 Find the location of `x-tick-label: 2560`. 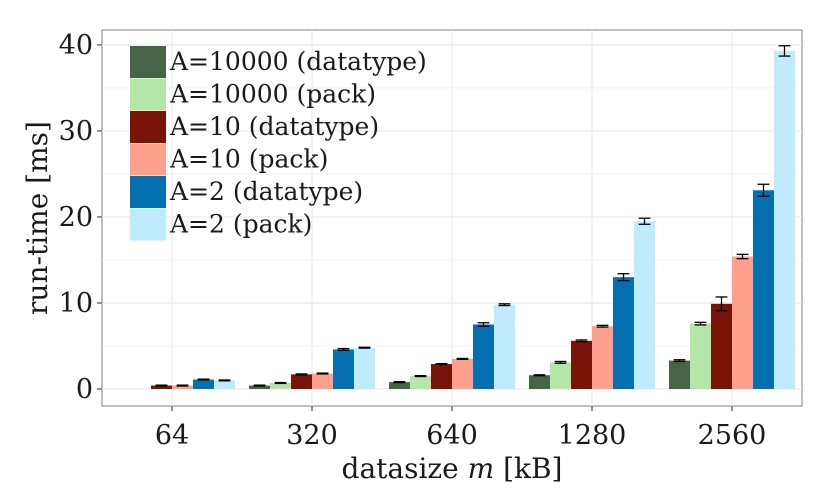

x-tick-label: 2560 is located at coordinates (732, 435).